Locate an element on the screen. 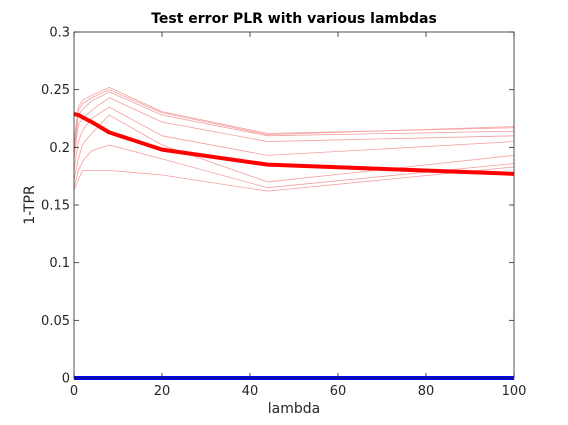 The width and height of the screenshot is (568, 425). x-tick-label: 100 is located at coordinates (514, 391).